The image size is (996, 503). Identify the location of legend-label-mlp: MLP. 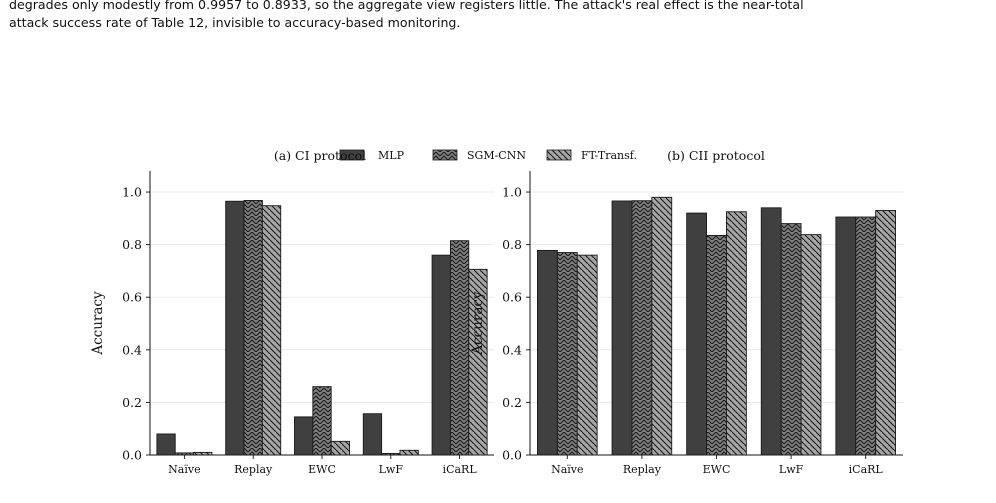
(391, 155).